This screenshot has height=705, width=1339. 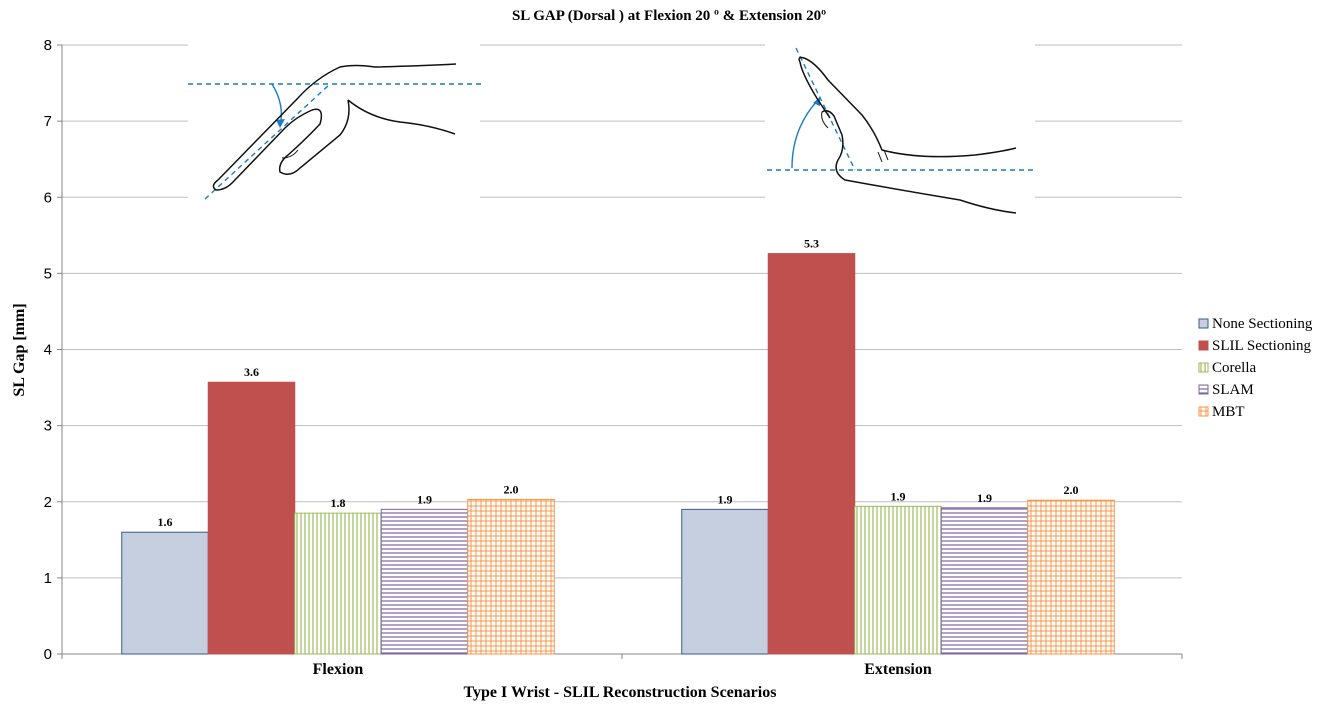 I want to click on y-tick-label: 2, so click(x=48, y=502).